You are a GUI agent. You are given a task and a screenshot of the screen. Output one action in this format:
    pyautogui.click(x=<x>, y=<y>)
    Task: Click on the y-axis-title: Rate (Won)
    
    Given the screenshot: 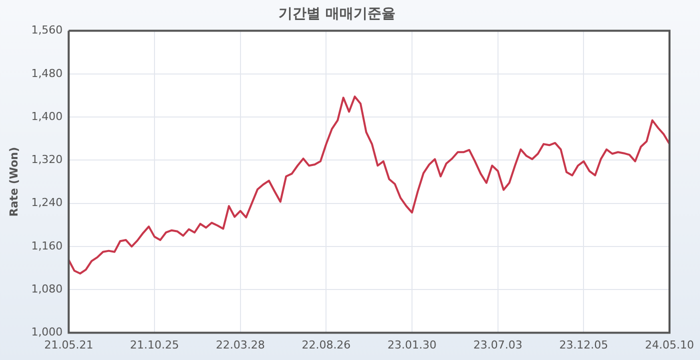 What is the action you would take?
    pyautogui.click(x=13, y=181)
    